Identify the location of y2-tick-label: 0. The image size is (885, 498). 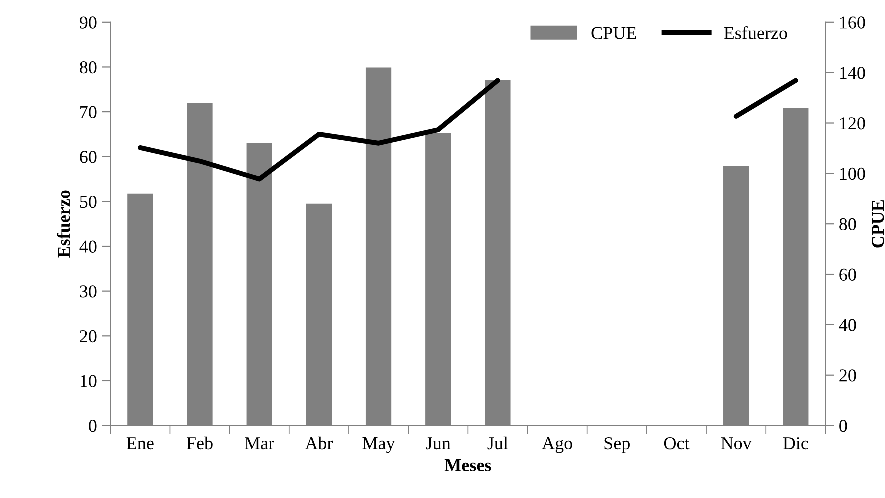
(844, 426).